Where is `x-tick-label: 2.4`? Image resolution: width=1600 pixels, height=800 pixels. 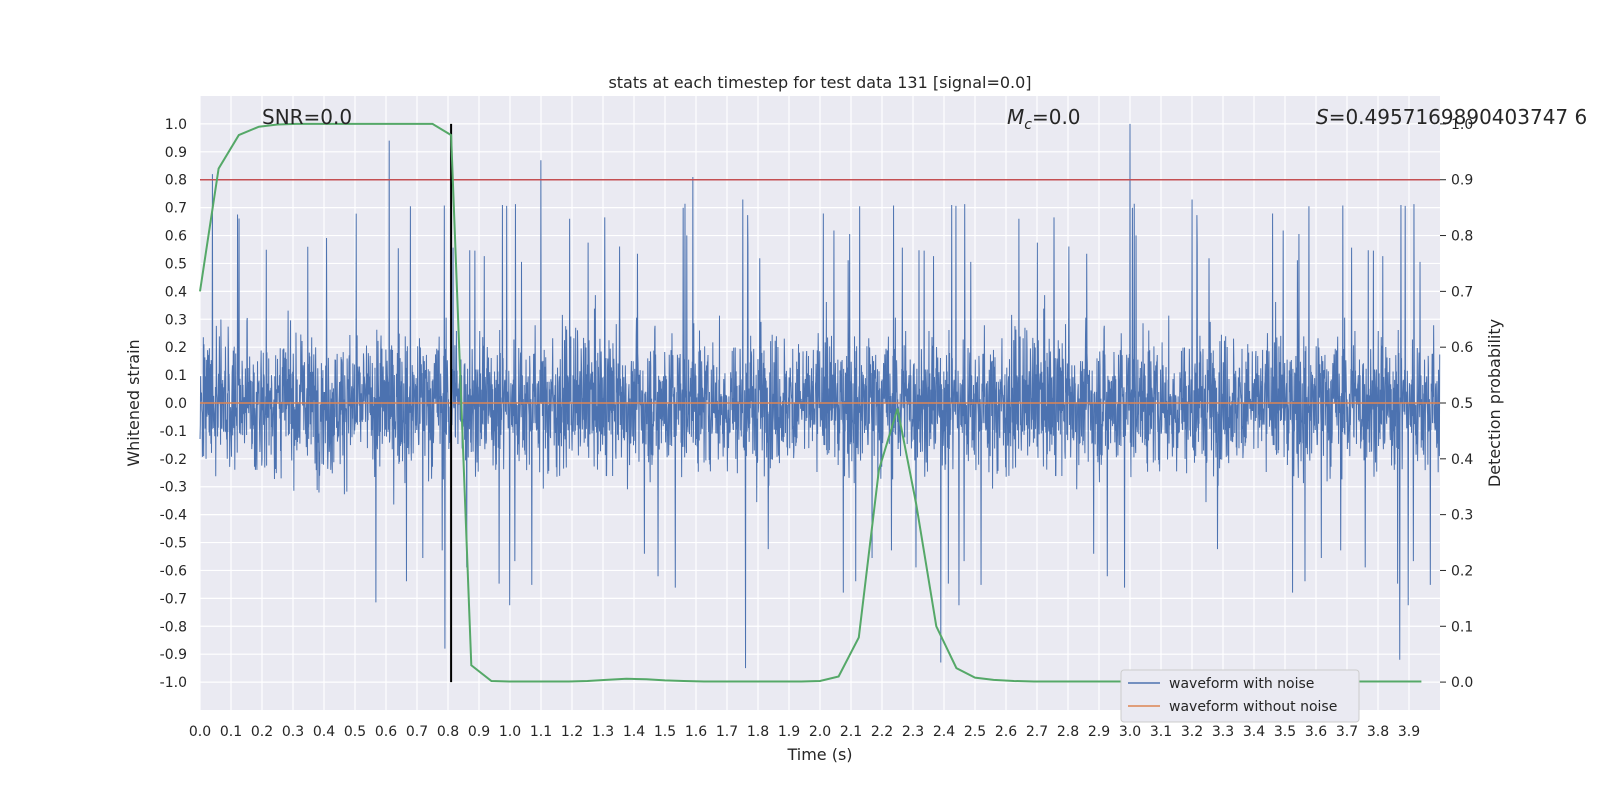 x-tick-label: 2.4 is located at coordinates (944, 732).